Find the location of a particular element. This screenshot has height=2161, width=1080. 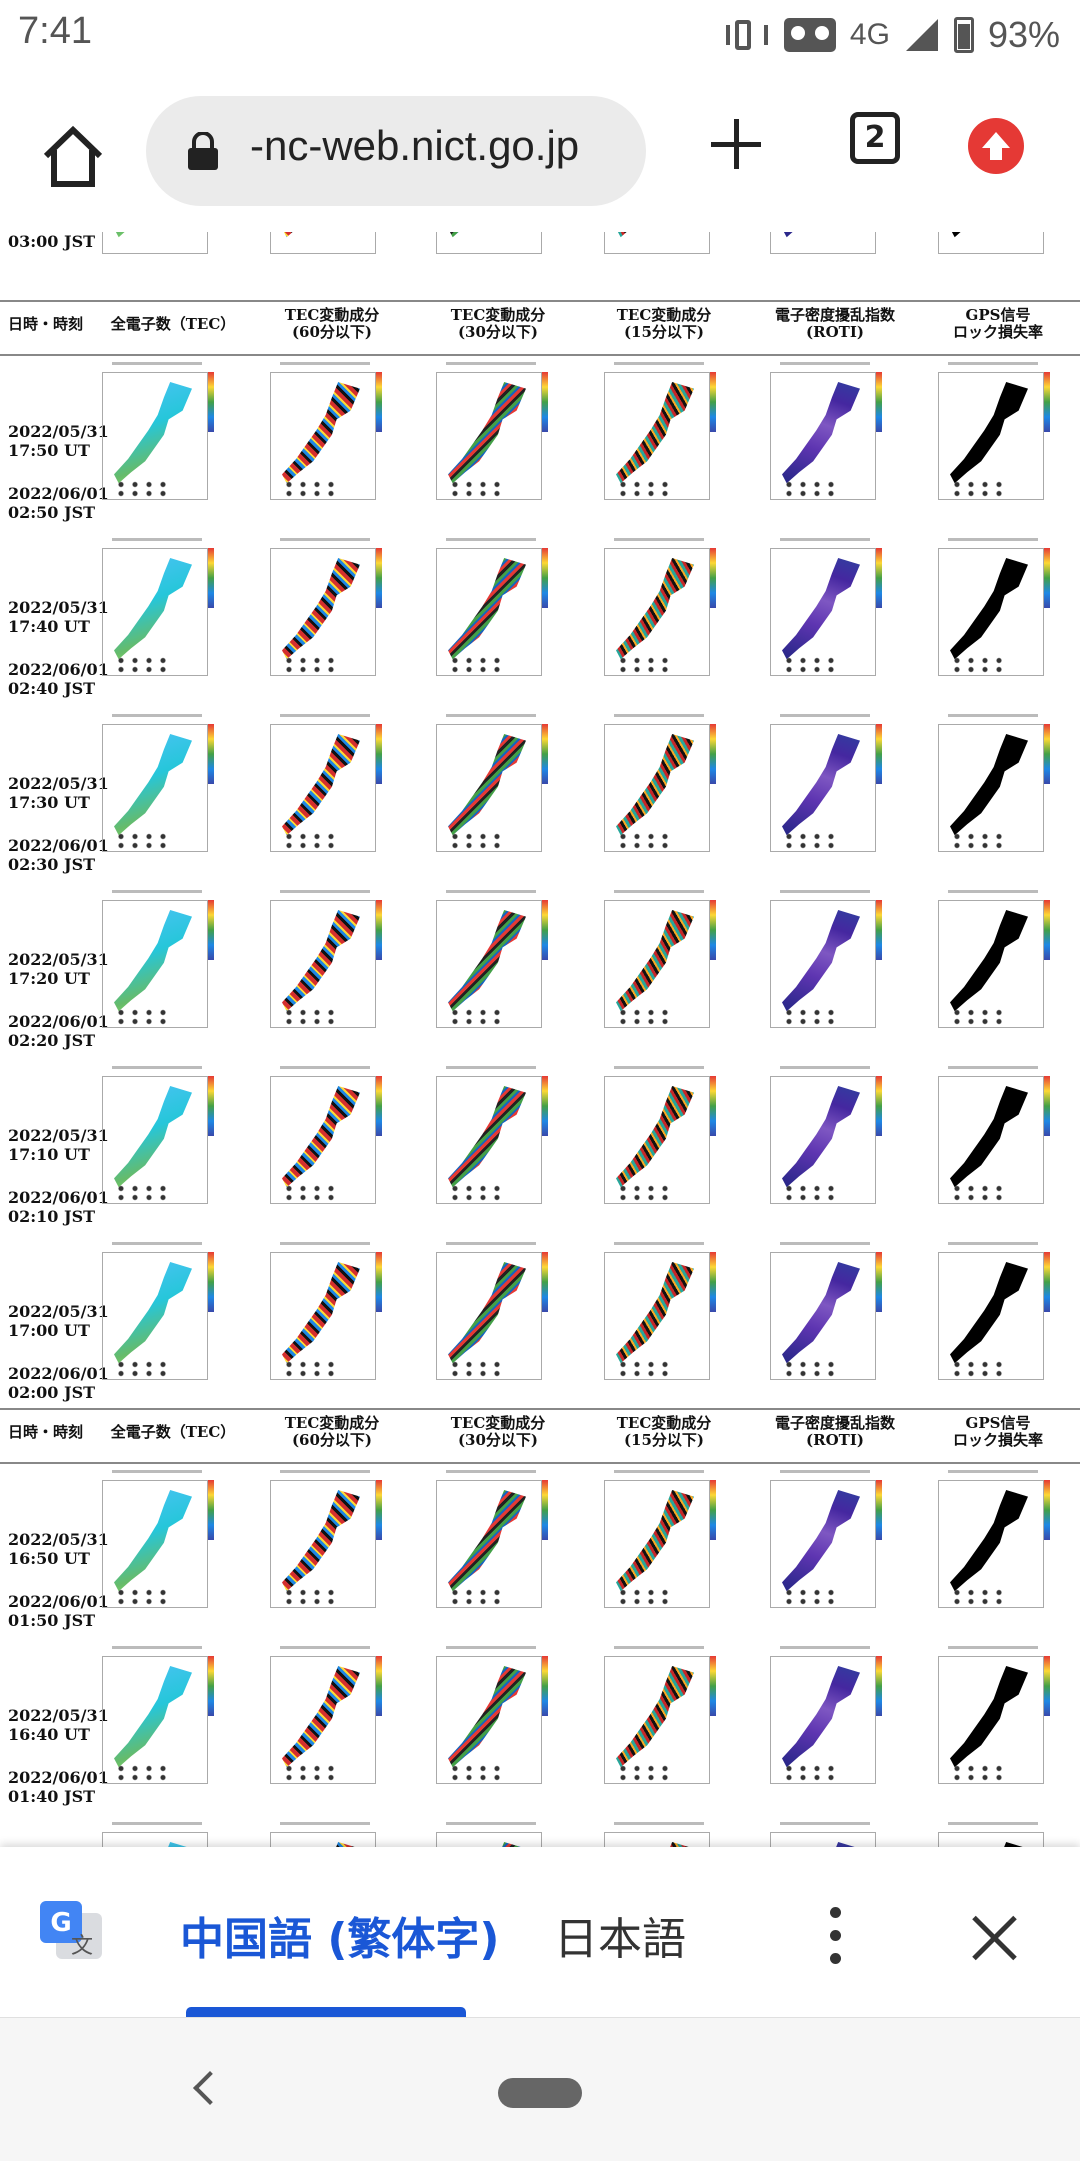

home-pill is located at coordinates (540, 2093).